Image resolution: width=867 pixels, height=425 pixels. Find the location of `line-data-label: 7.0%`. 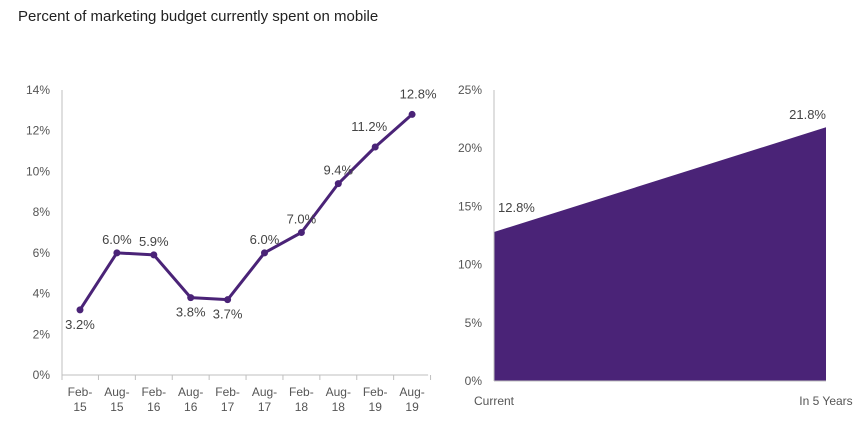

line-data-label: 7.0% is located at coordinates (302, 219).